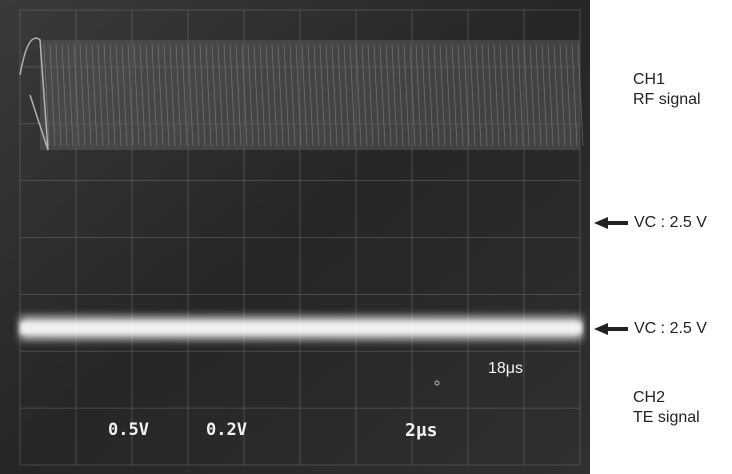 The width and height of the screenshot is (732, 474). What do you see at coordinates (649, 79) in the screenshot?
I see `ch1-name: CH1` at bounding box center [649, 79].